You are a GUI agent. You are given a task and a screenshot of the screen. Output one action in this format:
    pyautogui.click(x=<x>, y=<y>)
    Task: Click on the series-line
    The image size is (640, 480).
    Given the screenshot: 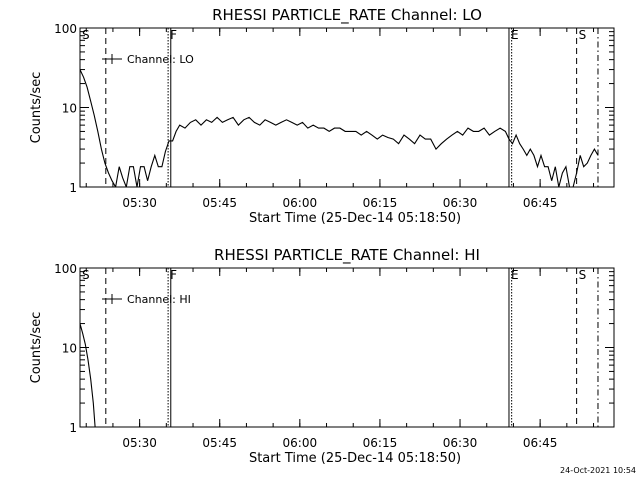 What is the action you would take?
    pyautogui.click(x=88, y=375)
    